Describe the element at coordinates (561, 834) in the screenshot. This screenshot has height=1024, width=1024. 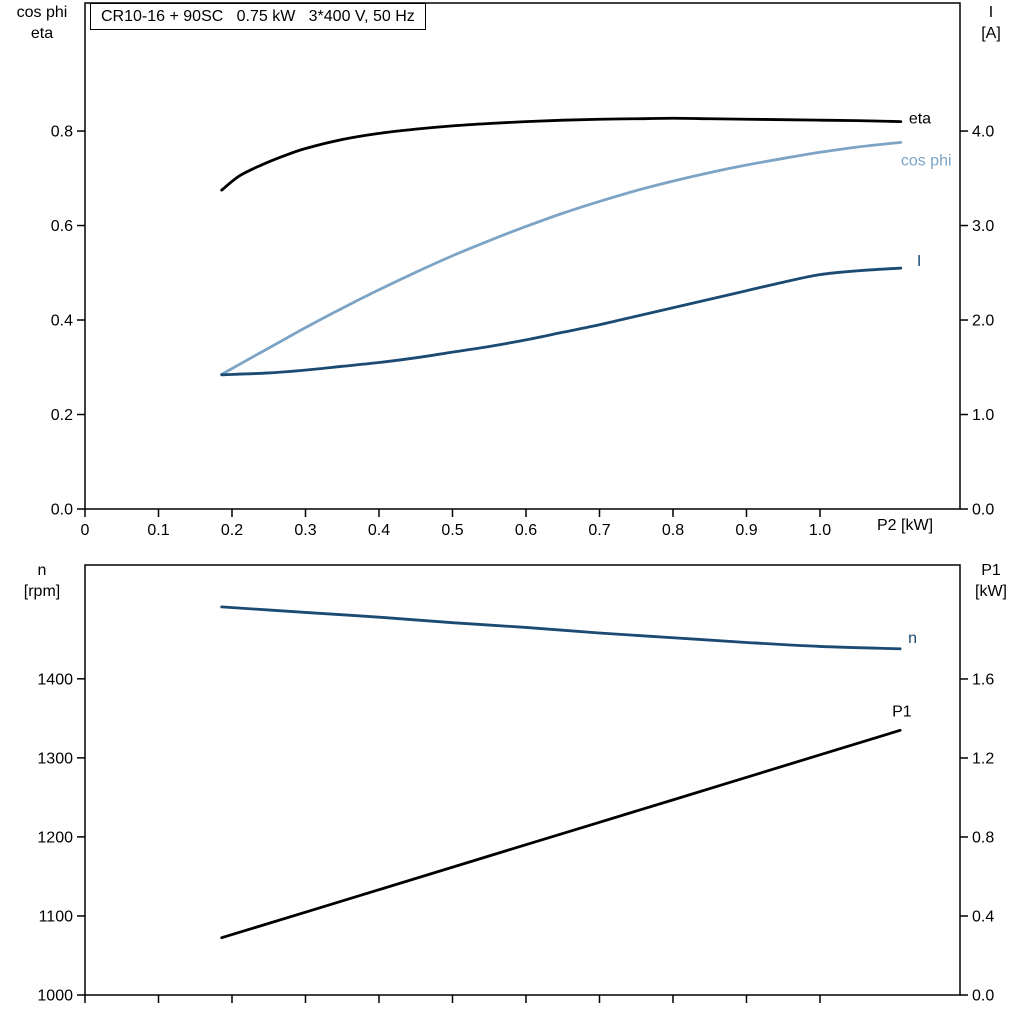
I see `series-curve-P1` at that location.